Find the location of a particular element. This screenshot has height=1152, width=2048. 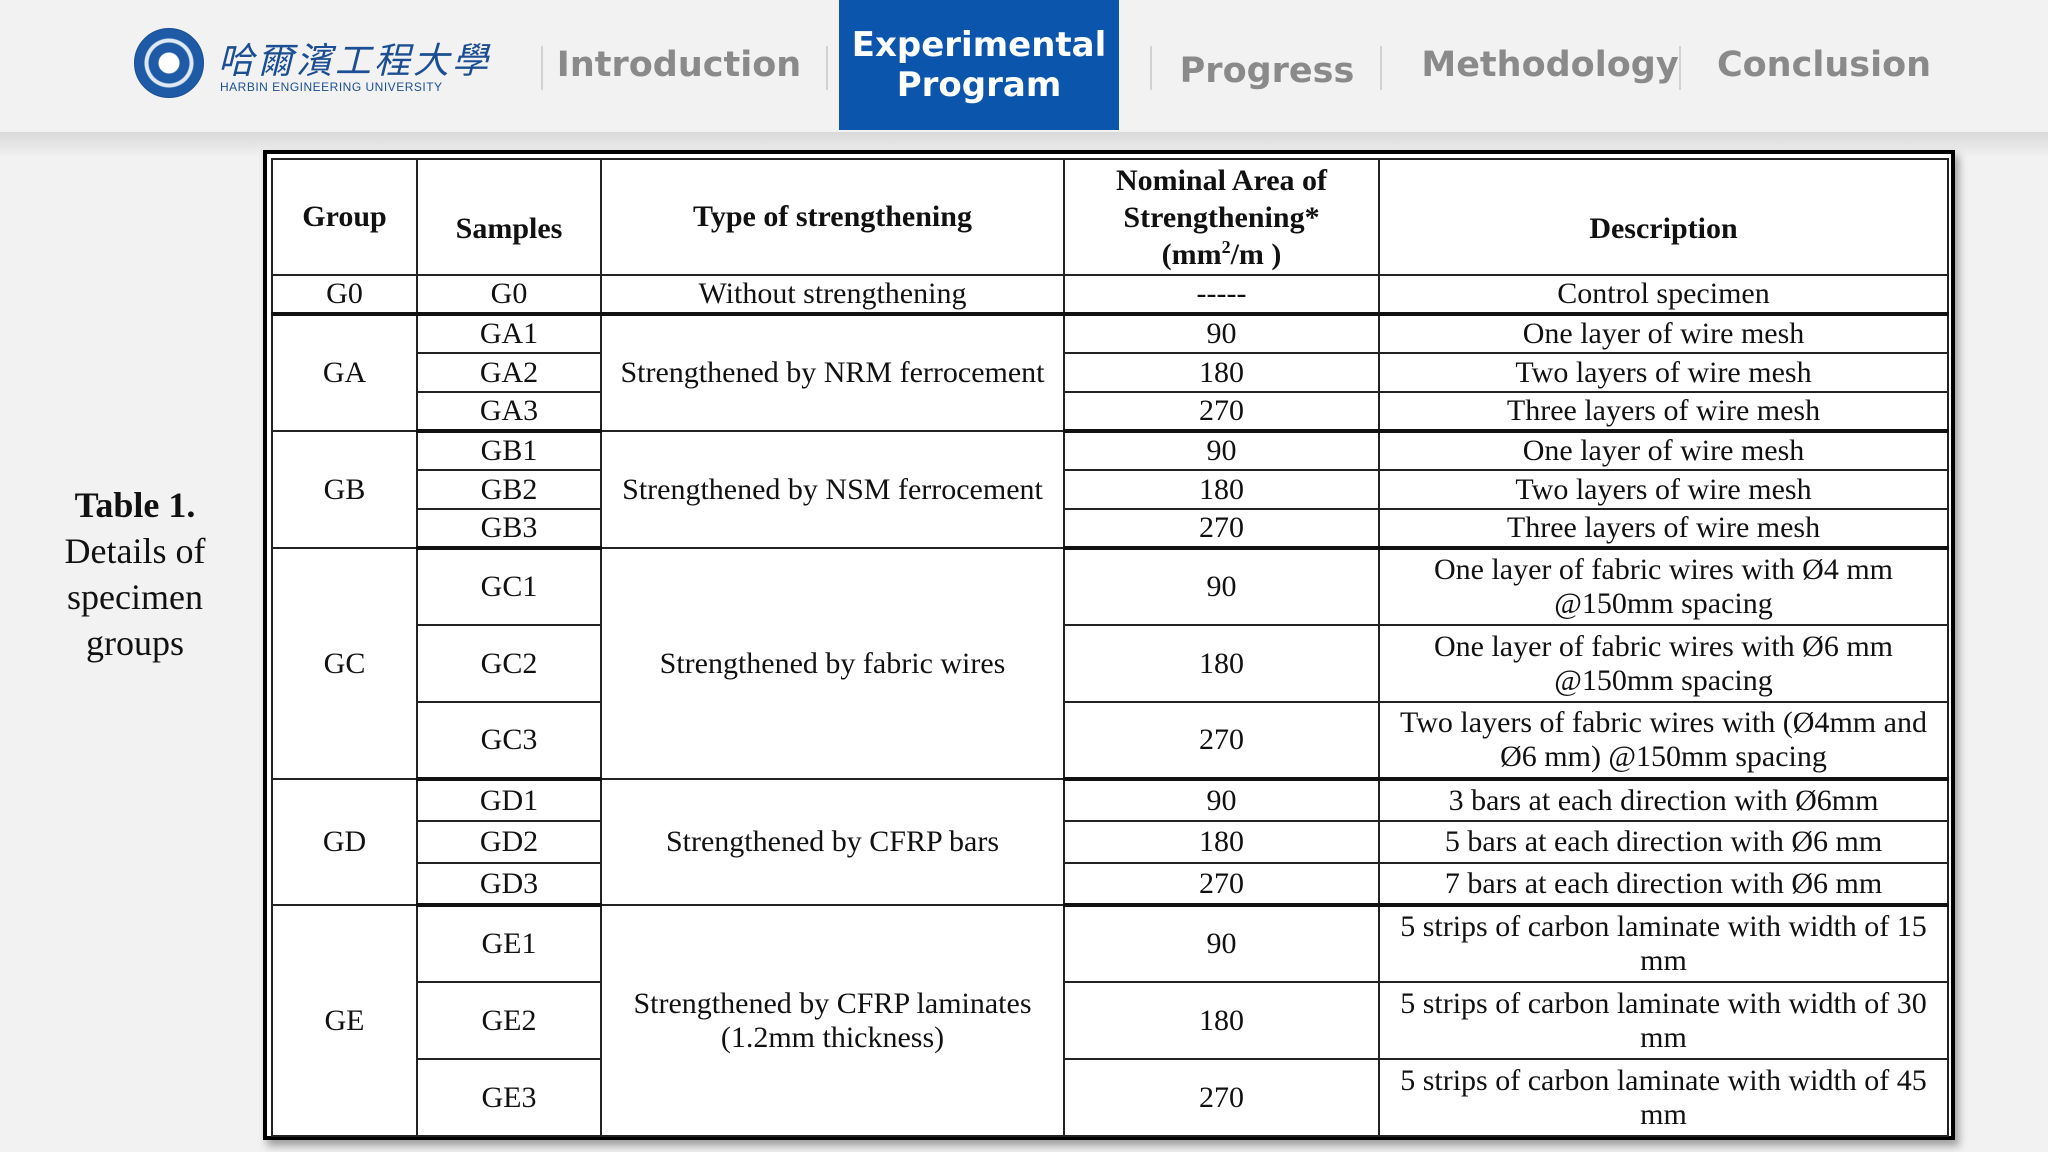

strengthening-type-cell: Strengthened by CFRP bars is located at coordinates (832, 842).